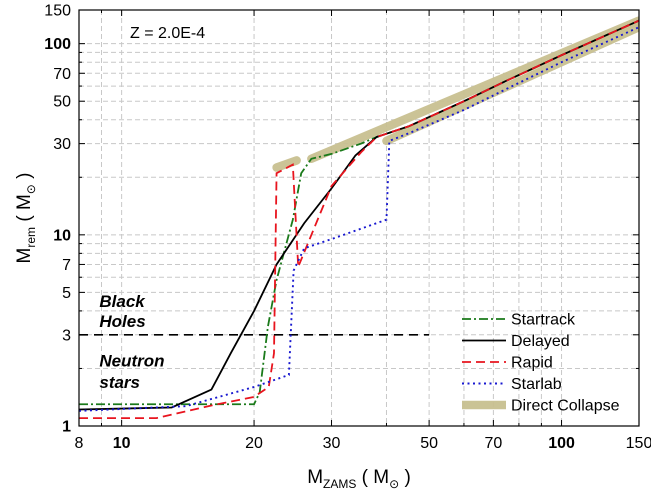  Describe the element at coordinates (66, 293) in the screenshot. I see `y-tick-label: 5` at that location.